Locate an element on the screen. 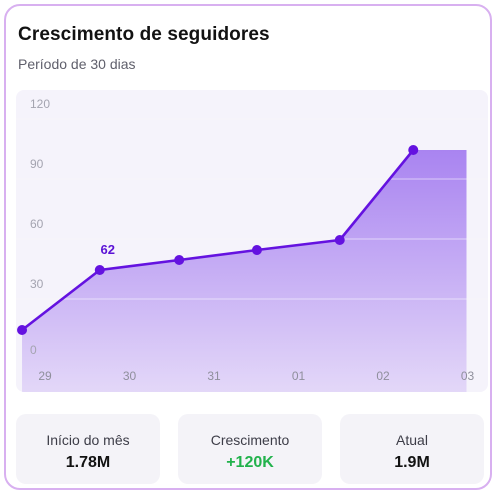  x-tick-label: 01 is located at coordinates (299, 376).